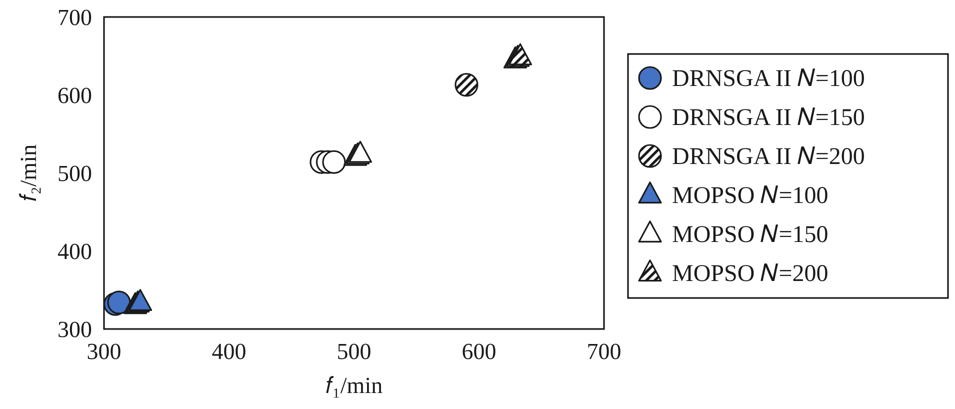 The image size is (955, 409). Describe the element at coordinates (354, 351) in the screenshot. I see `x-tick-label: 500` at that location.